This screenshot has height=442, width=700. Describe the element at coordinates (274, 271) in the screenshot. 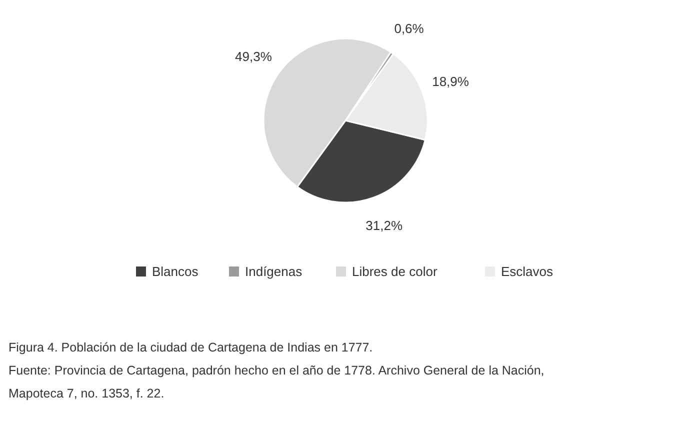

I see `legend-label: Indígenas` at that location.